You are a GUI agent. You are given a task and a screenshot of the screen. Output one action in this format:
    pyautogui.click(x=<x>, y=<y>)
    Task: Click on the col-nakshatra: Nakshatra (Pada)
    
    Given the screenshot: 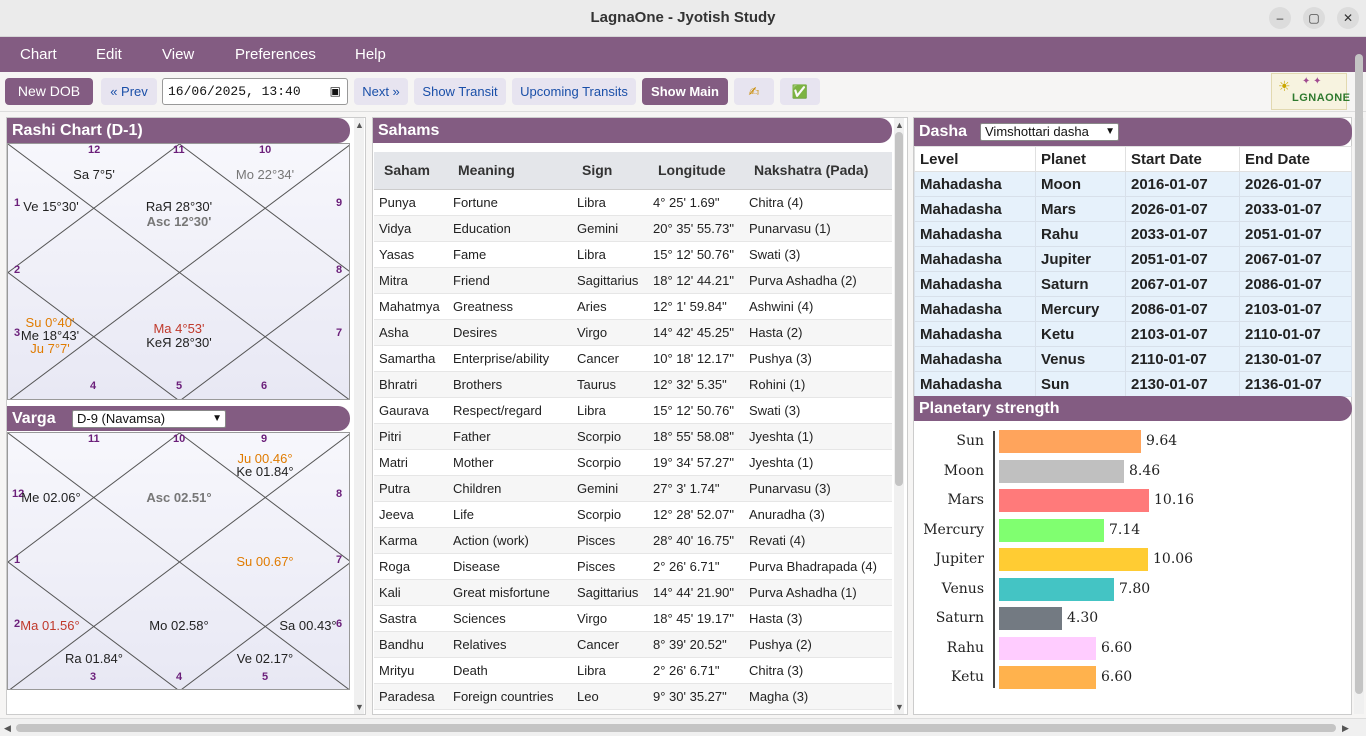 What is the action you would take?
    pyautogui.click(x=818, y=171)
    